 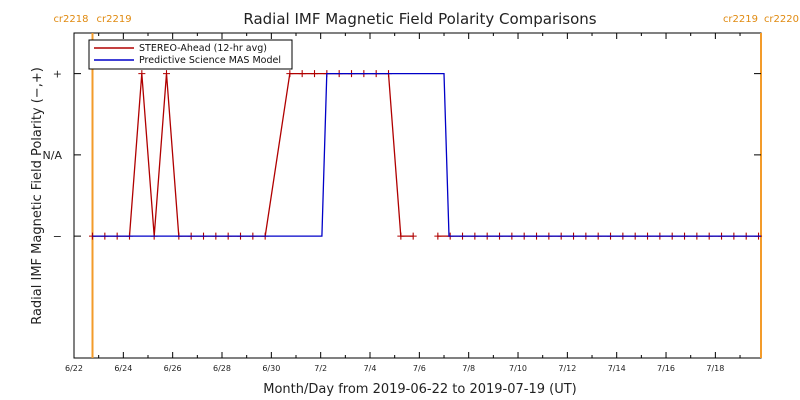 I want to click on legend-label-model: Predictive Science MAS Model, so click(x=210, y=60).